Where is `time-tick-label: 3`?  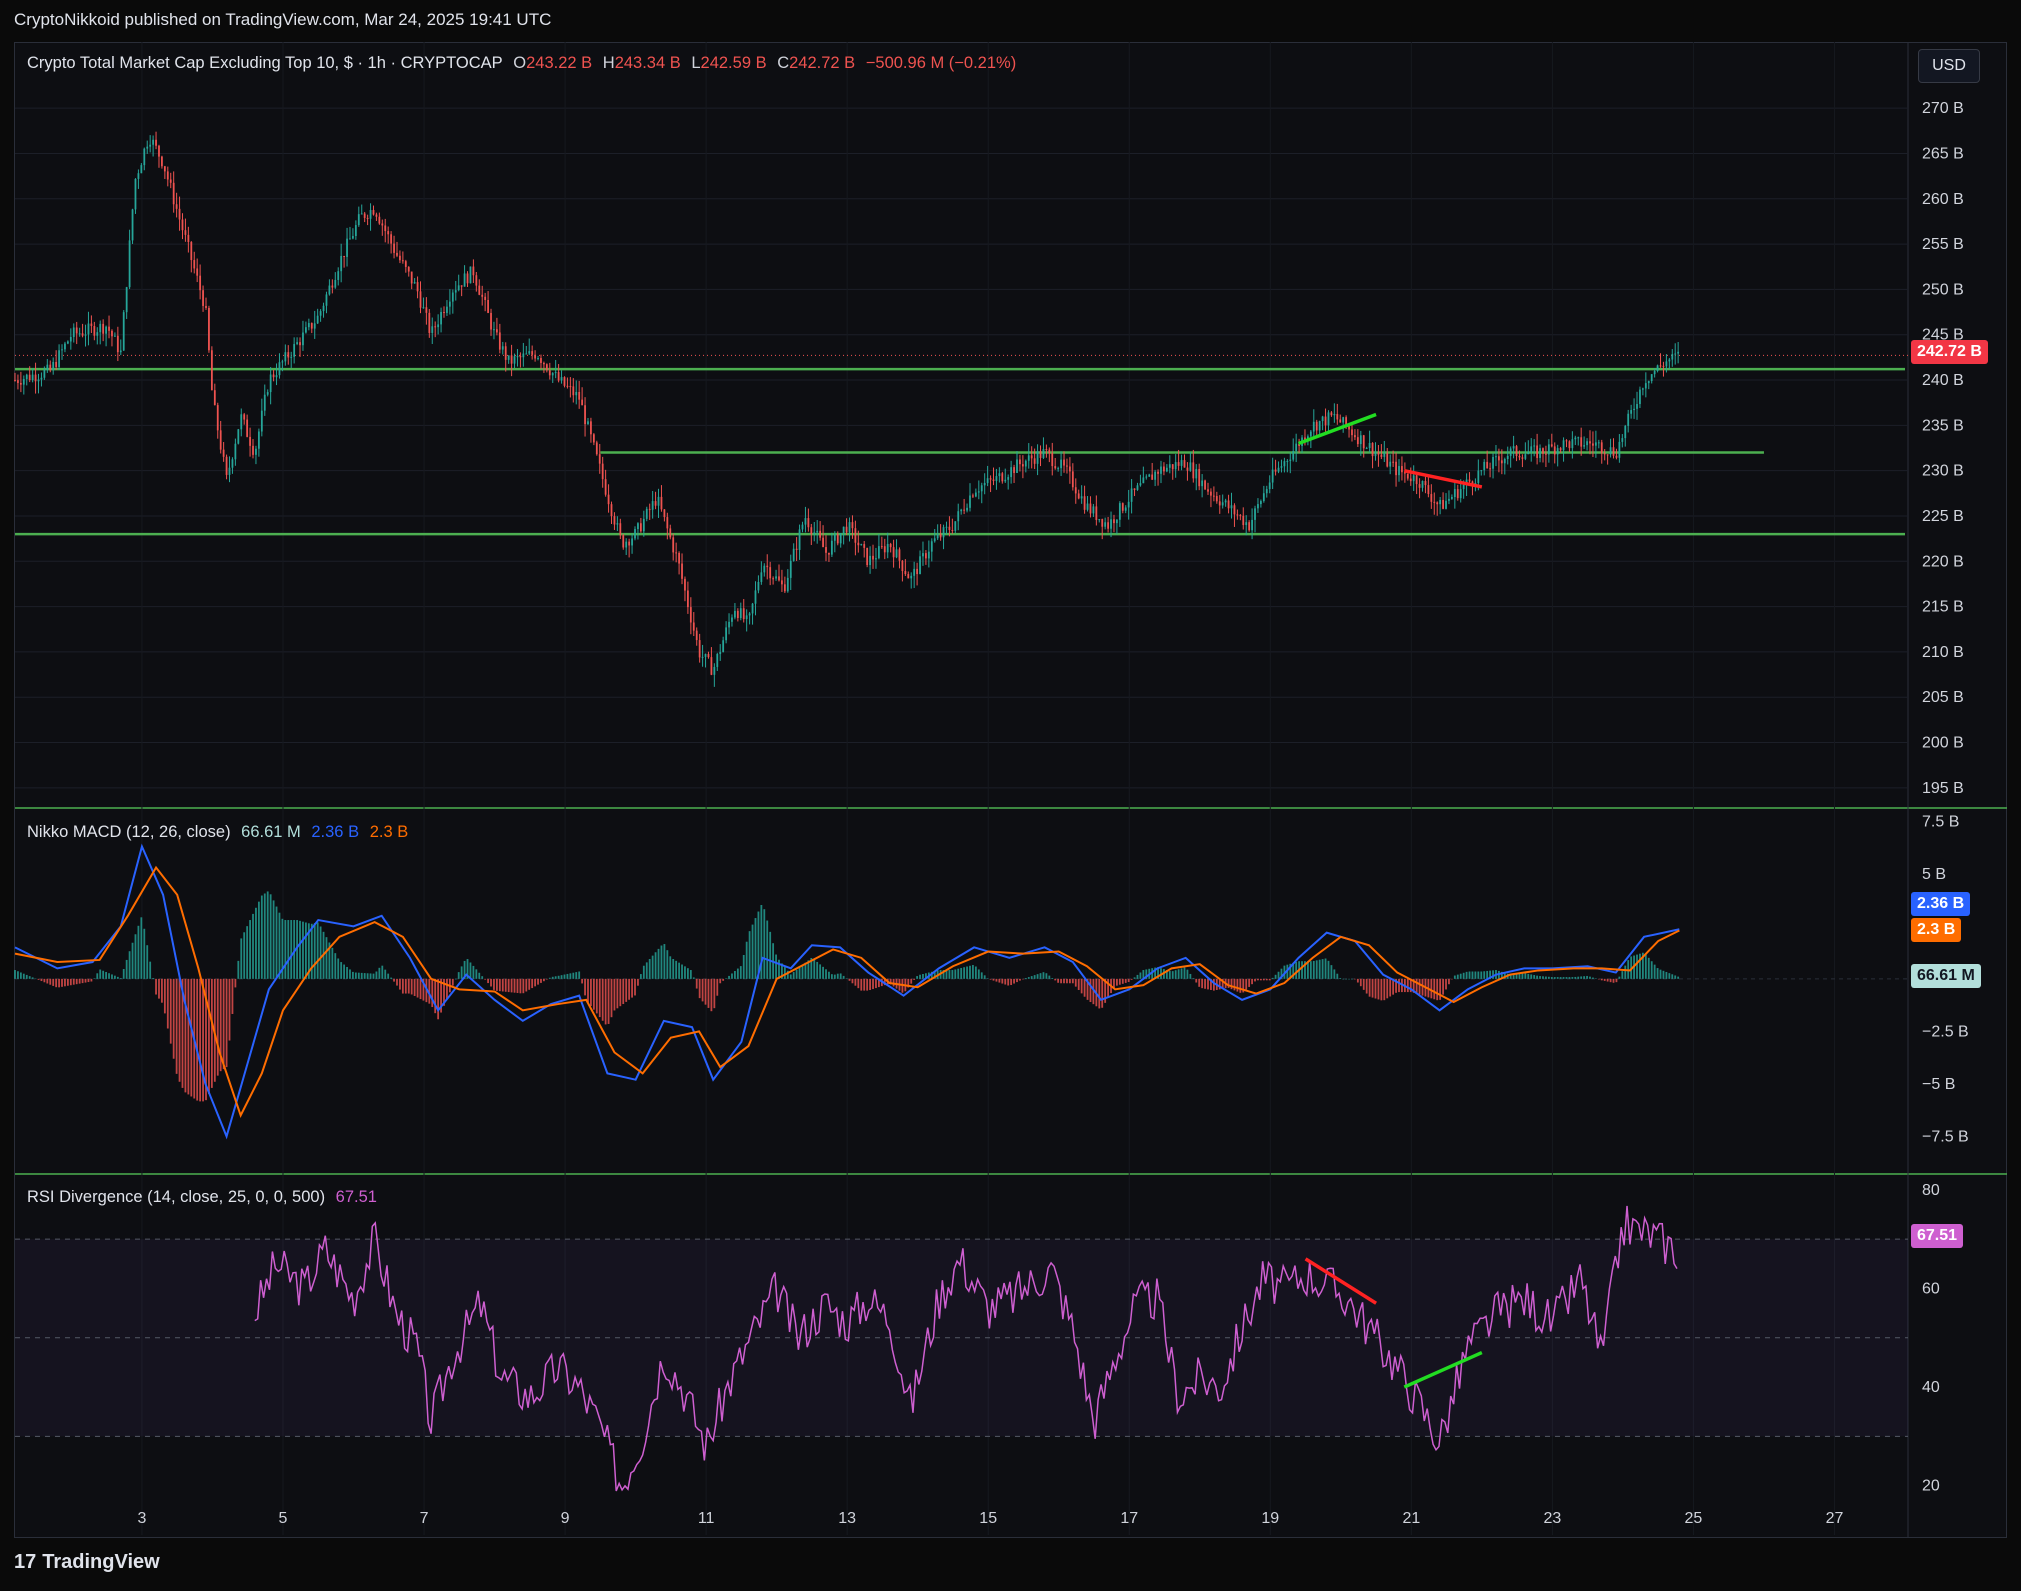
time-tick-label: 3 is located at coordinates (141, 1518).